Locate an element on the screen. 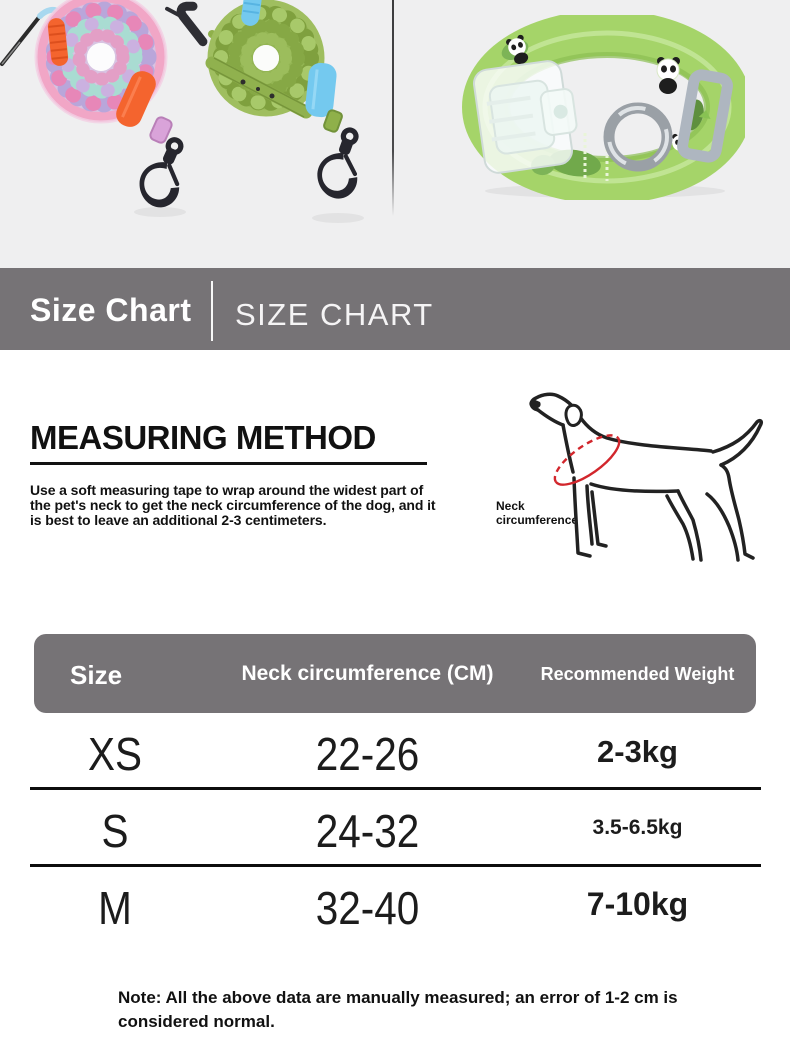  metal-d-ring is located at coordinates (638, 137).